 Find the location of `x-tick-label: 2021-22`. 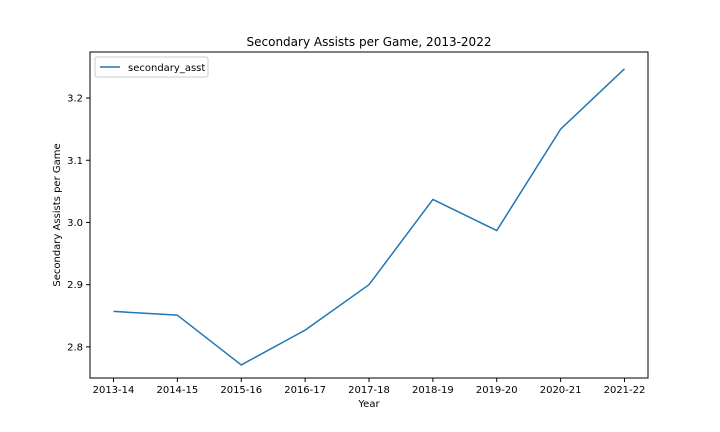

x-tick-label: 2021-22 is located at coordinates (625, 390).